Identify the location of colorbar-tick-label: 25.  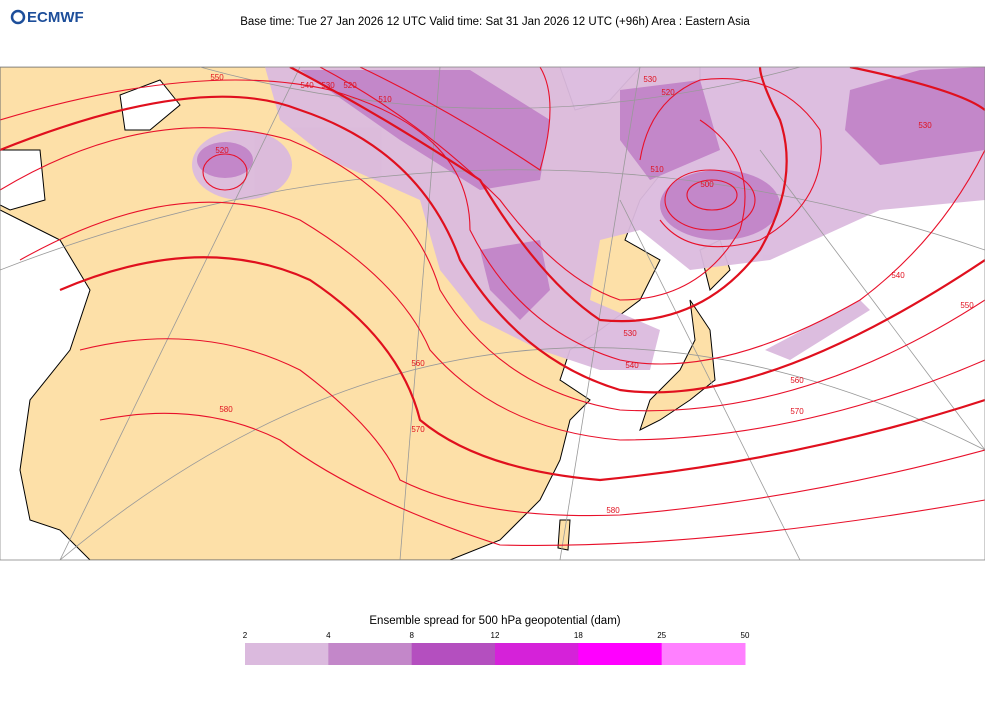
(661, 635).